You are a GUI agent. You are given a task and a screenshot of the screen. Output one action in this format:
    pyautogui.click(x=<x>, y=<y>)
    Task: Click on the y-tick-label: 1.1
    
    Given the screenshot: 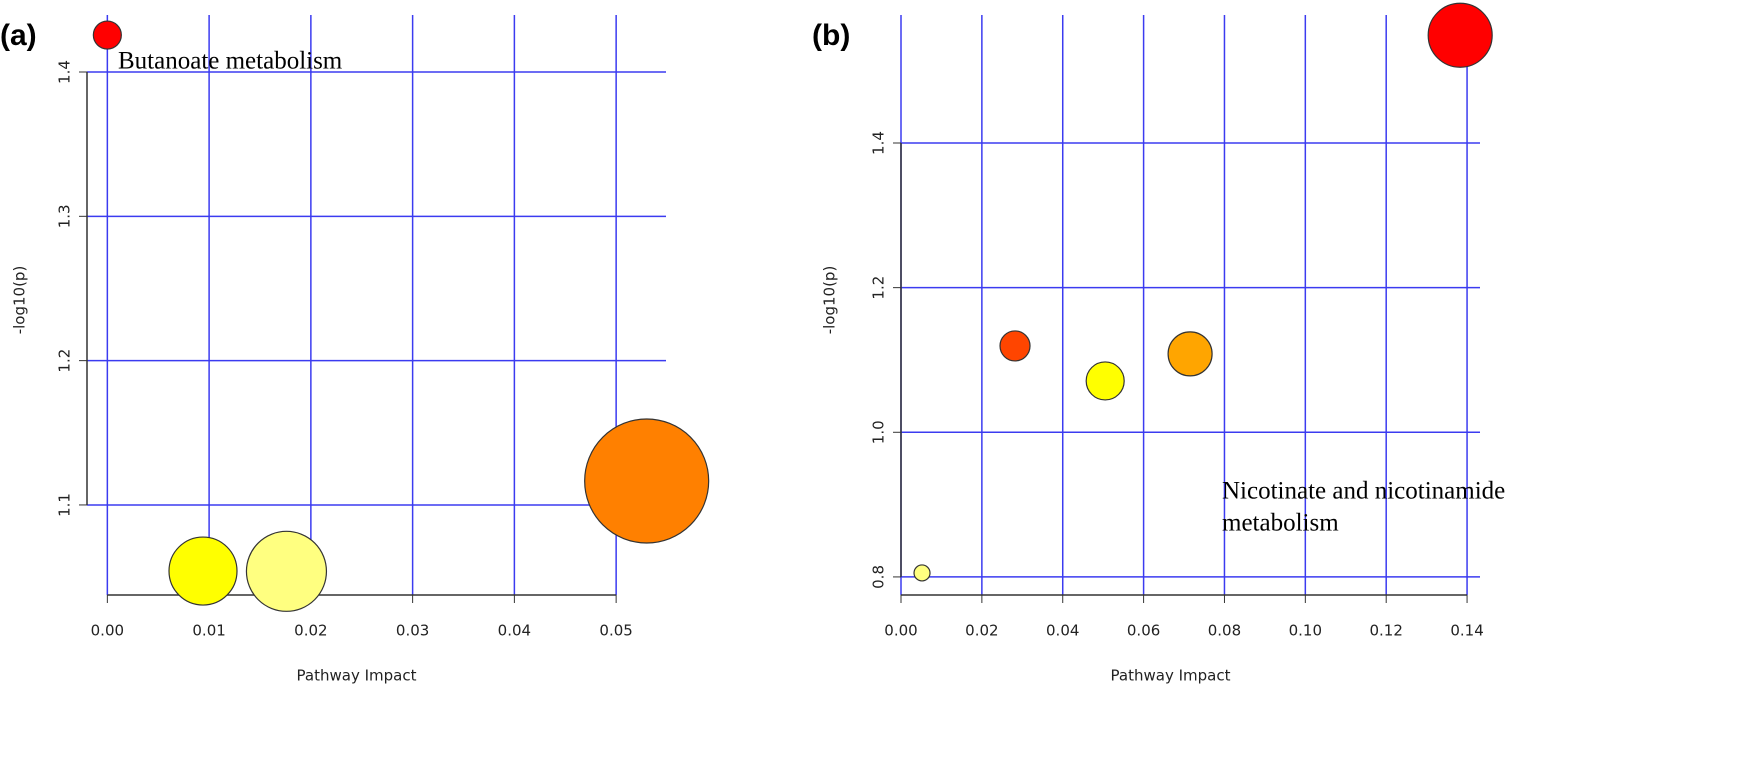 What is the action you would take?
    pyautogui.click(x=65, y=505)
    